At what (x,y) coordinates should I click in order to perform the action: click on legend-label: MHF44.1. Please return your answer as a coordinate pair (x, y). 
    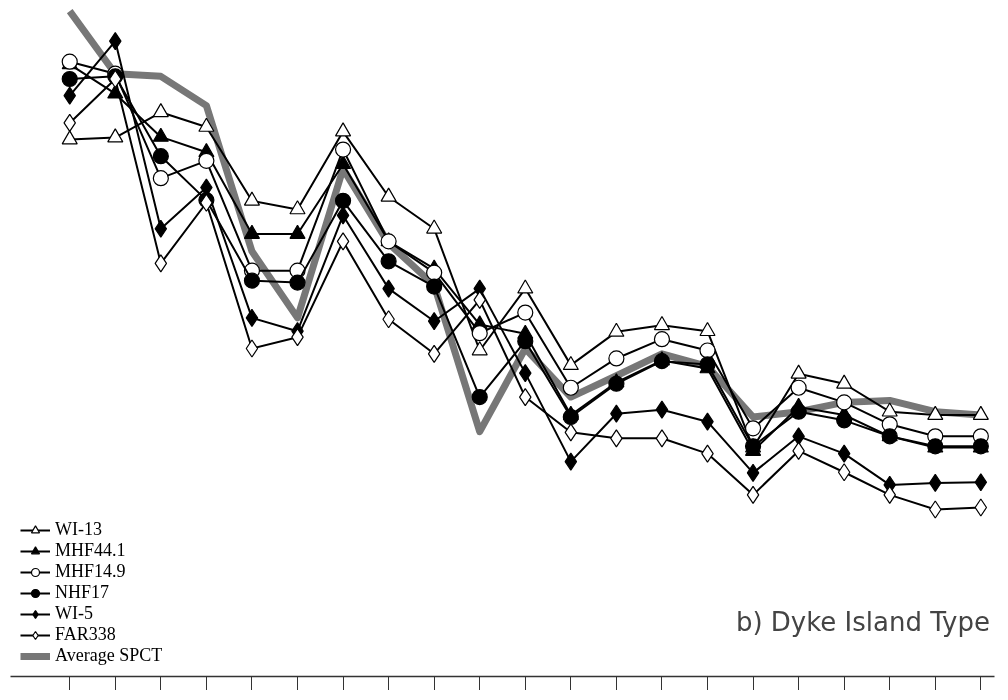
    Looking at the image, I should click on (90, 550).